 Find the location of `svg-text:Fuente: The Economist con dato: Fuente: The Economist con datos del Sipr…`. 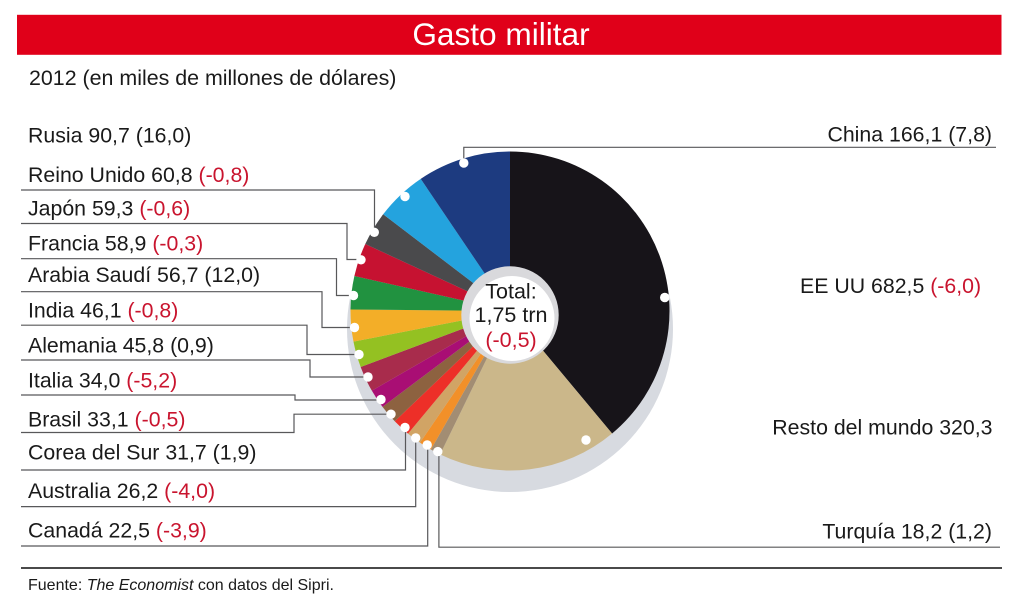

svg-text:Fuente: The Economist con dato: Fuente: The Economist con datos del Sipr… is located at coordinates (181, 585).